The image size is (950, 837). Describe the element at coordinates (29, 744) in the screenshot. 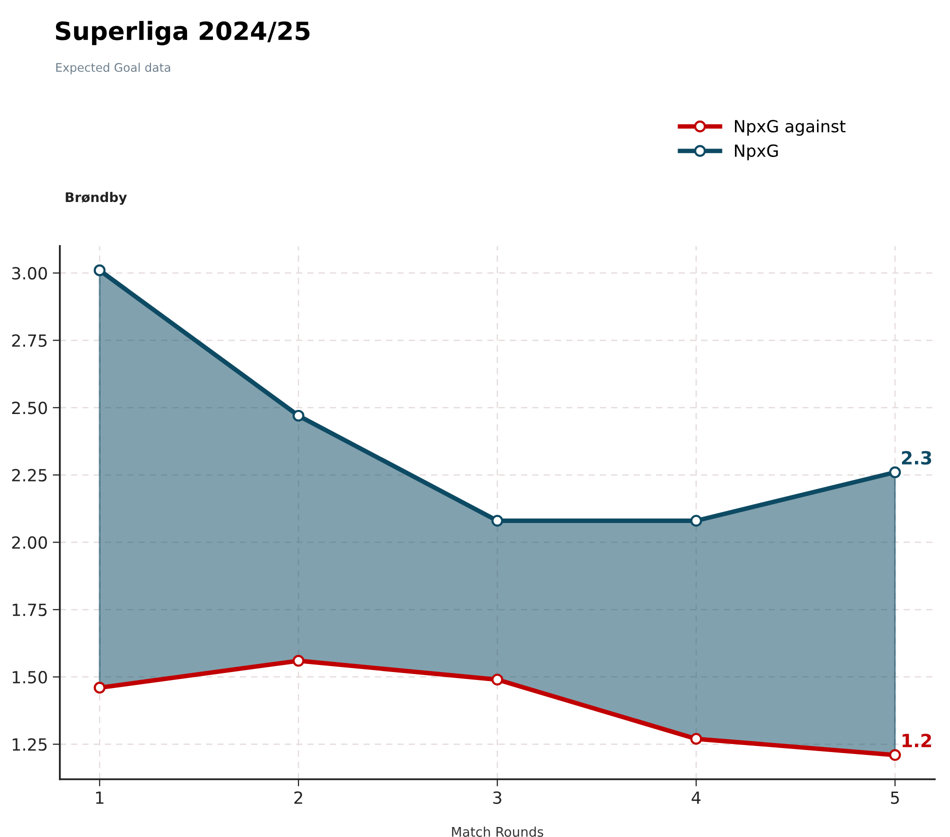

I see `y-tick-label: 1.25` at that location.